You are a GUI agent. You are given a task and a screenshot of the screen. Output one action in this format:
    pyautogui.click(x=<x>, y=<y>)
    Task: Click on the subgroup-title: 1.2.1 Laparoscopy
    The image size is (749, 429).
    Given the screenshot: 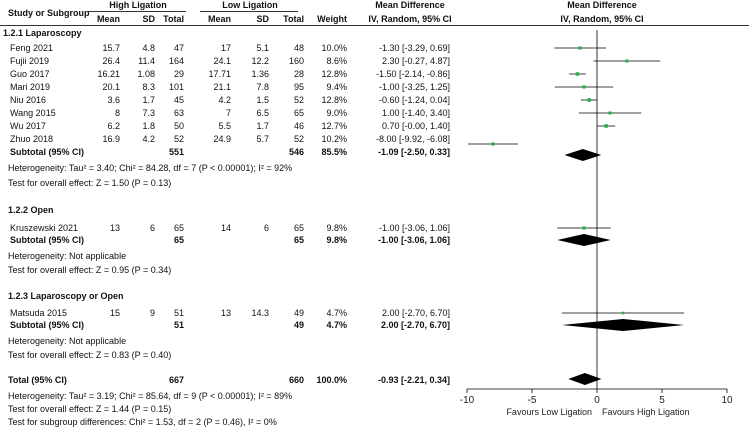 What is the action you would take?
    pyautogui.click(x=42, y=33)
    